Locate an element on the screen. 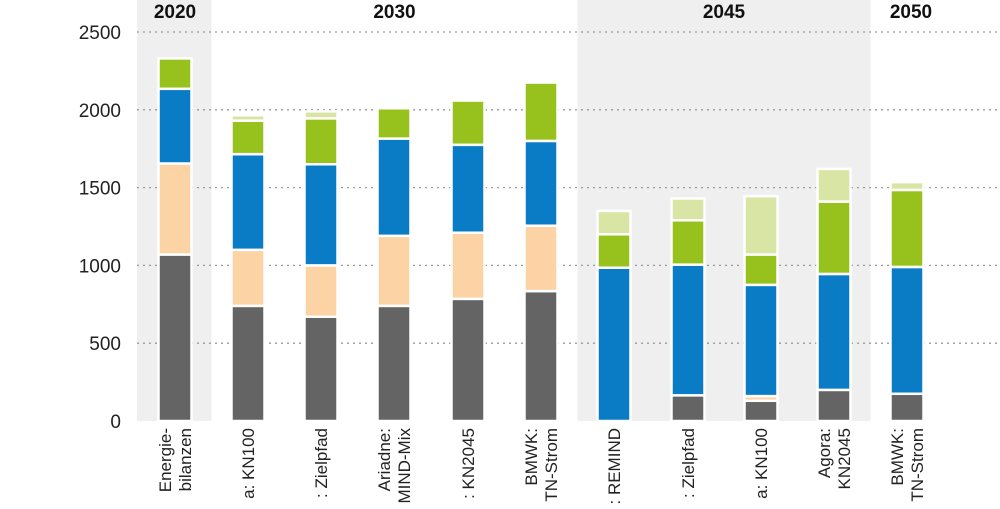 The height and width of the screenshot is (509, 1000). x-label-6: : REMIND is located at coordinates (614, 466).